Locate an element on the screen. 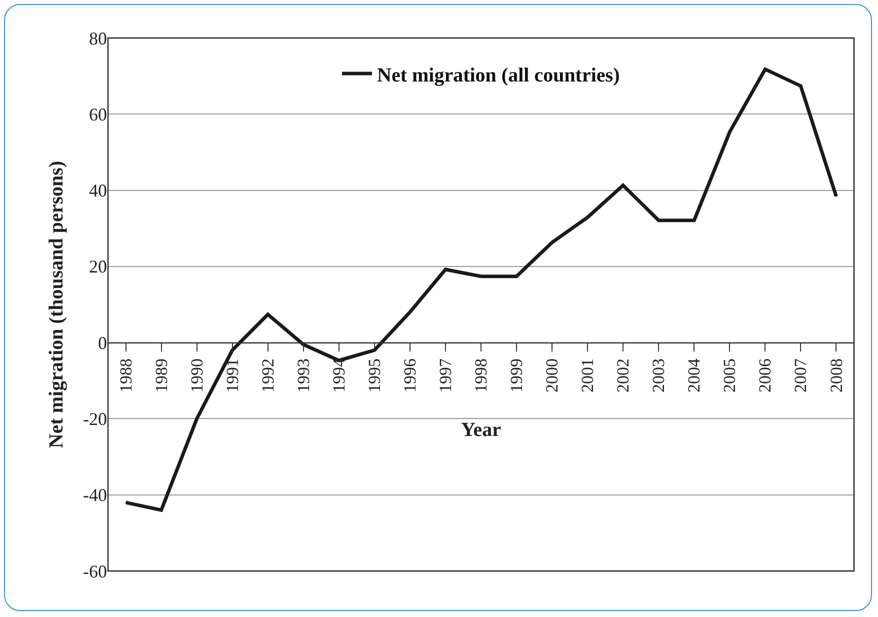  y-tick-label: 80 is located at coordinates (98, 38).